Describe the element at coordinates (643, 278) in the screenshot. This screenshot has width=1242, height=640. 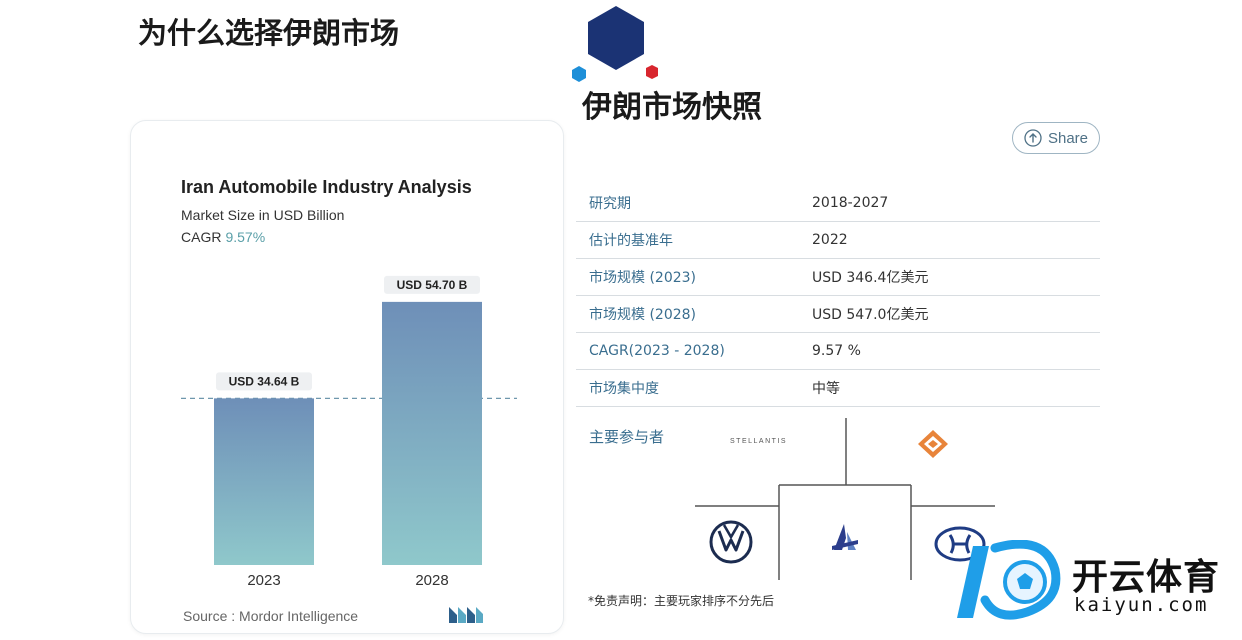
I see `row-label: 市场规模 (2023)` at that location.